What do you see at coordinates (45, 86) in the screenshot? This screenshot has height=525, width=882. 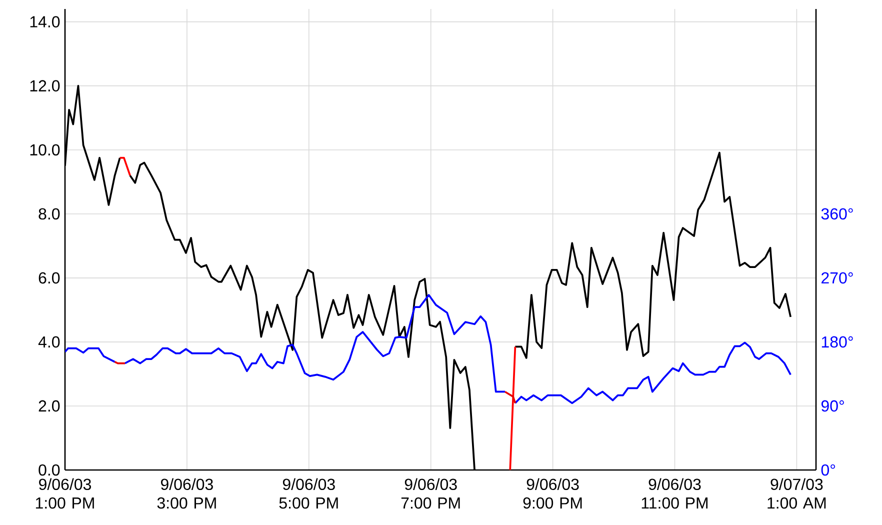 I see `y-tick-label: 12.0` at bounding box center [45, 86].